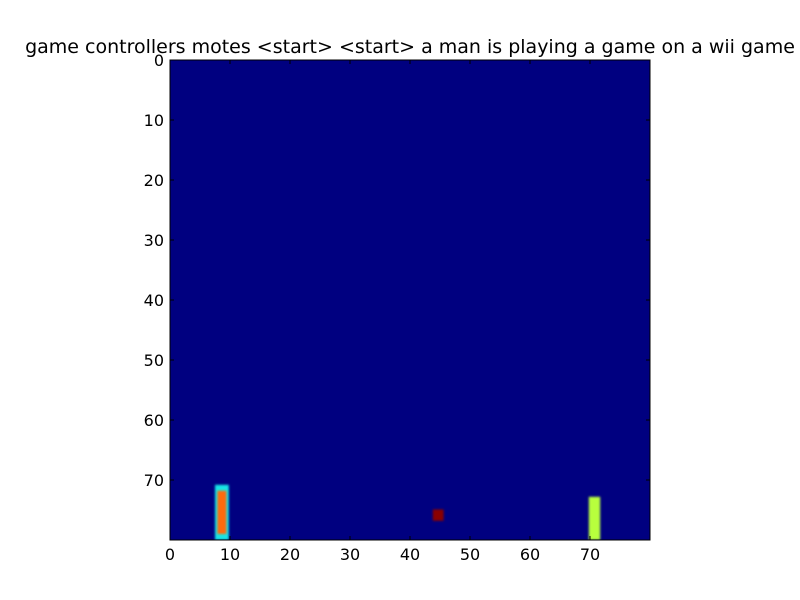 The height and width of the screenshot is (600, 800). What do you see at coordinates (170, 554) in the screenshot?
I see `x-tick-label: 0` at bounding box center [170, 554].